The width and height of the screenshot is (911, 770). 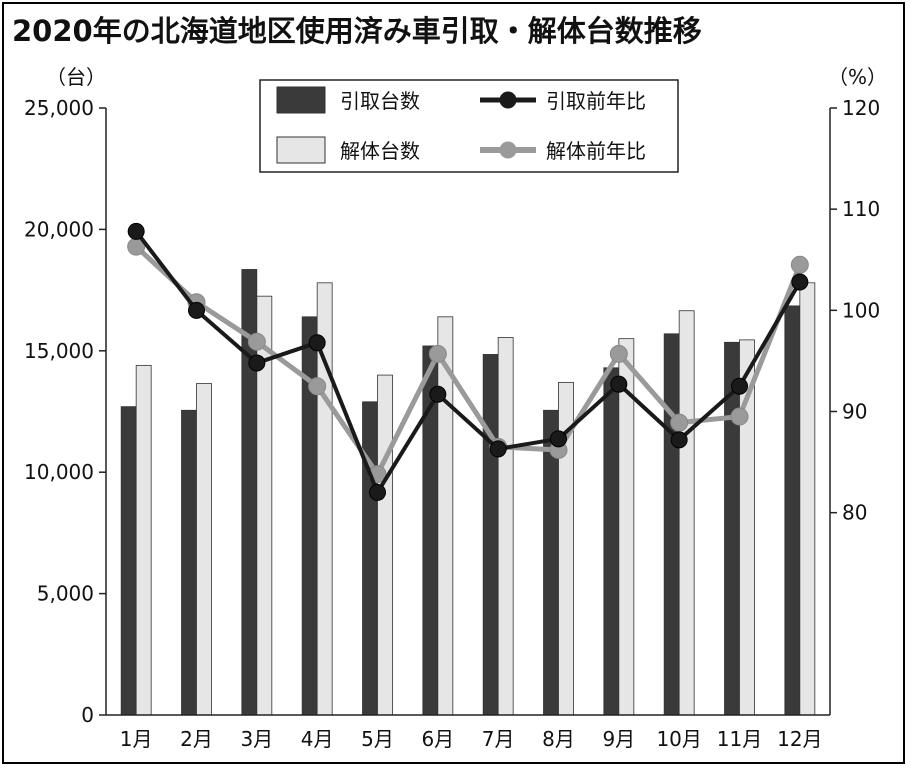 What do you see at coordinates (508, 150) in the screenshot?
I see `legend-marker-kaitai-yoy` at bounding box center [508, 150].